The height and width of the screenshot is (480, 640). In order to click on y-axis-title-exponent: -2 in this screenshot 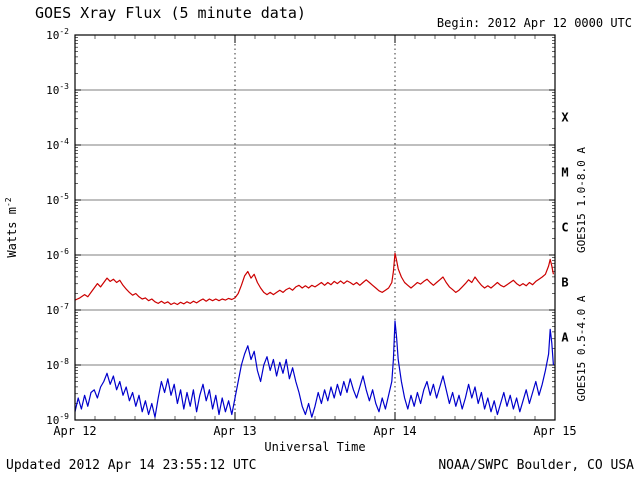, I will do `click(8, 202)`.